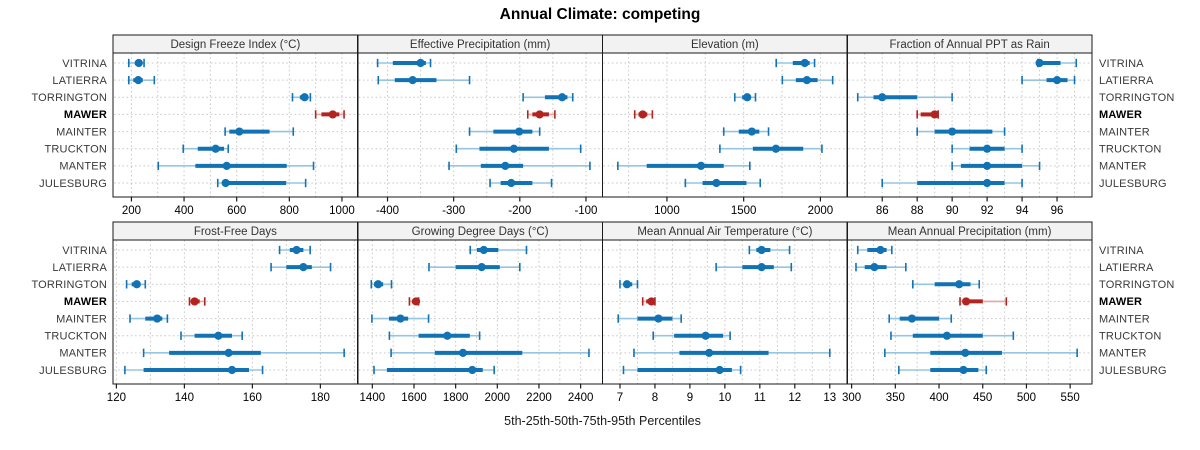 The image size is (1200, 450). What do you see at coordinates (236, 211) in the screenshot?
I see `axis-tick-label: 600` at bounding box center [236, 211].